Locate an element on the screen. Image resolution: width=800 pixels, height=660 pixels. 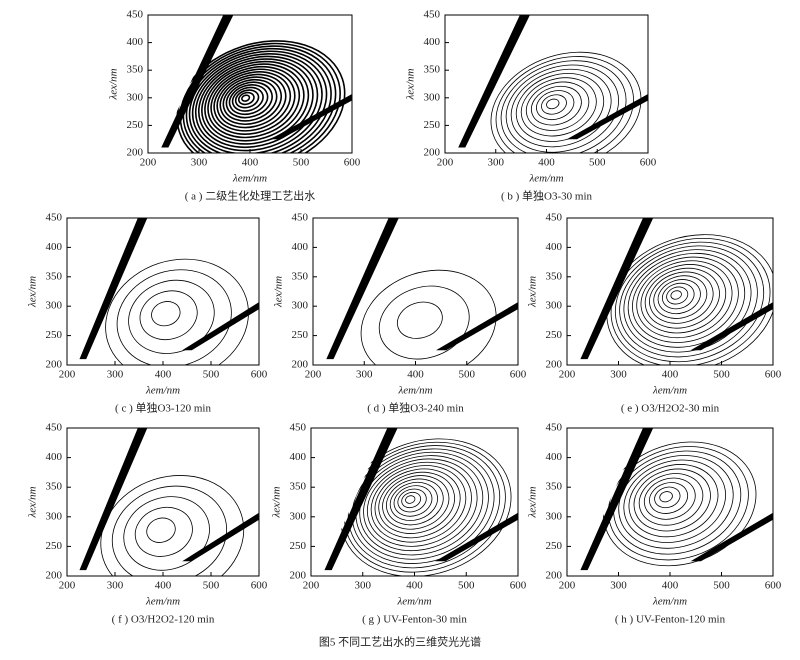
panel-caption: ( e ) O3/H2O2-30 min is located at coordinates (670, 409).